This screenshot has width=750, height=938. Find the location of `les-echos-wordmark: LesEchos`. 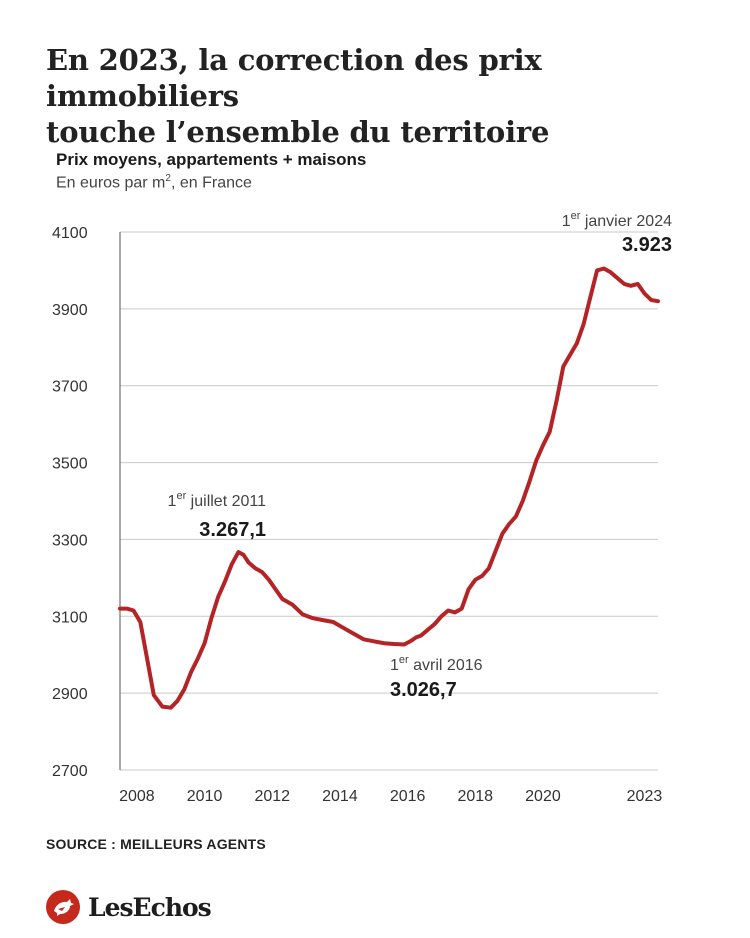

les-echos-wordmark: LesEchos is located at coordinates (150, 907).